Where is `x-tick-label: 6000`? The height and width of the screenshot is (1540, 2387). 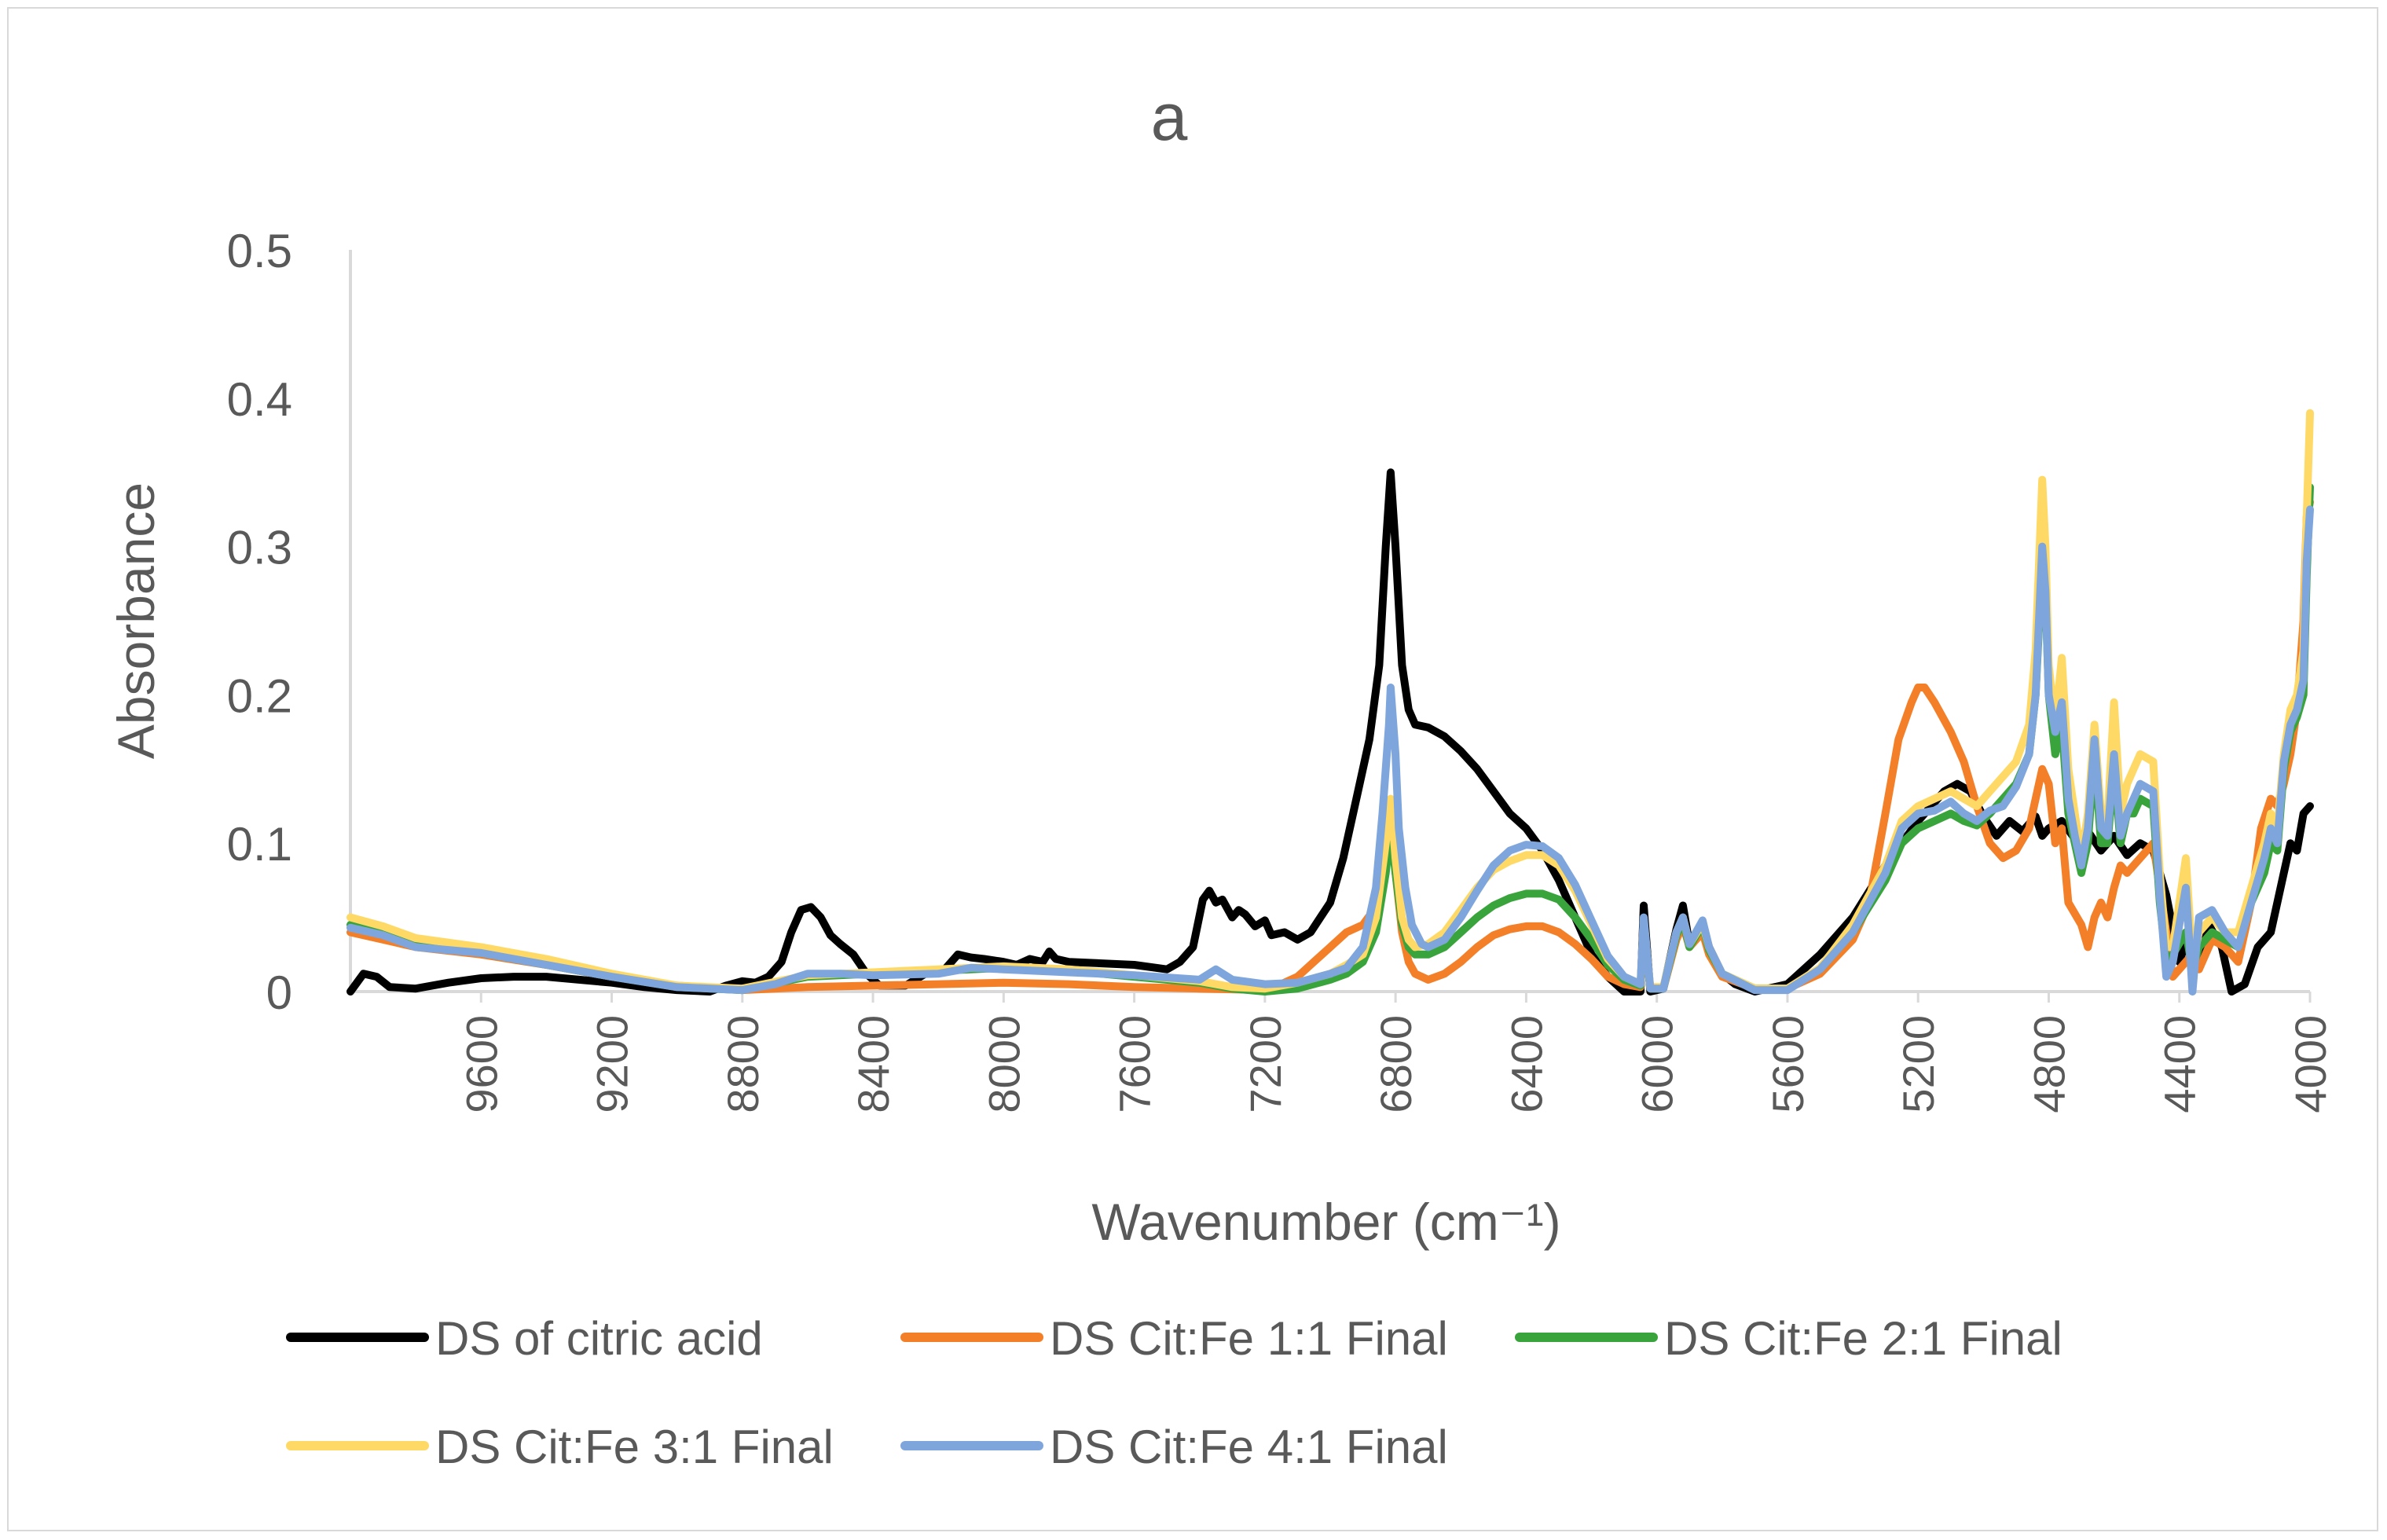
x-tick-label: 6000 is located at coordinates (1657, 1064).